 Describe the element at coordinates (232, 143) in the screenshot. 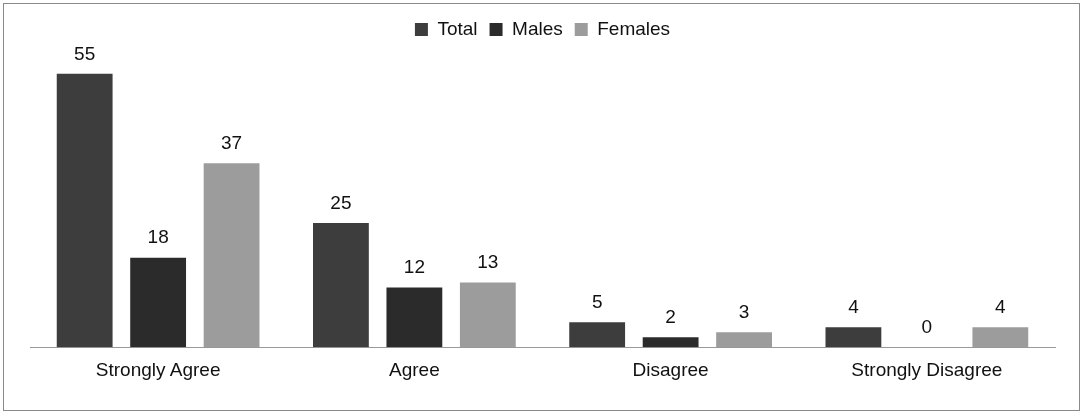

I see `data-label: 37` at that location.